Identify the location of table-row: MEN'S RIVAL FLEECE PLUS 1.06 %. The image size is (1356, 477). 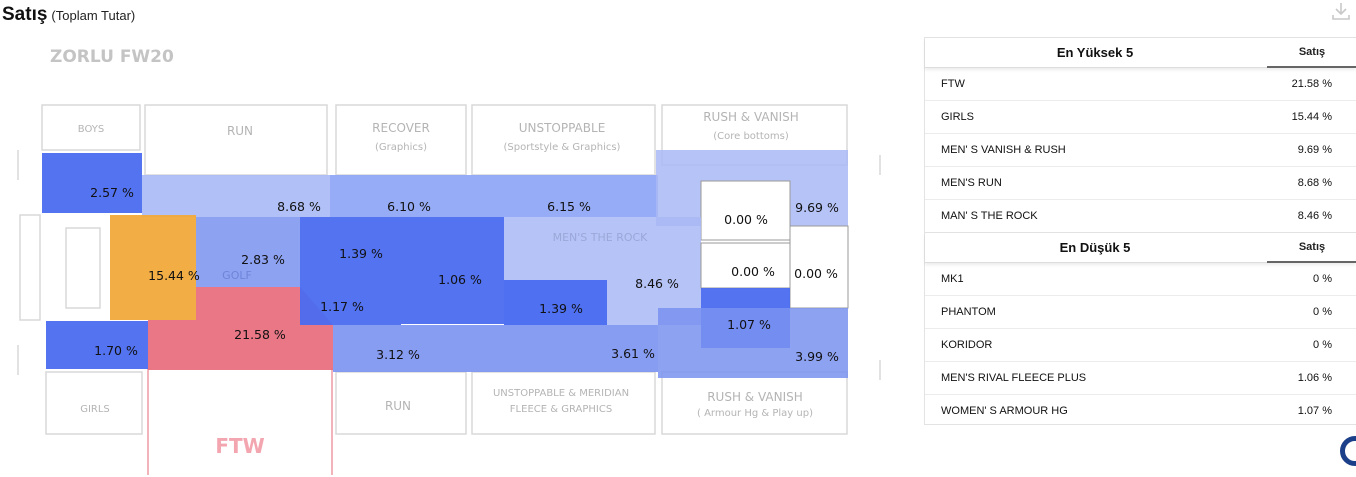
(1140, 378).